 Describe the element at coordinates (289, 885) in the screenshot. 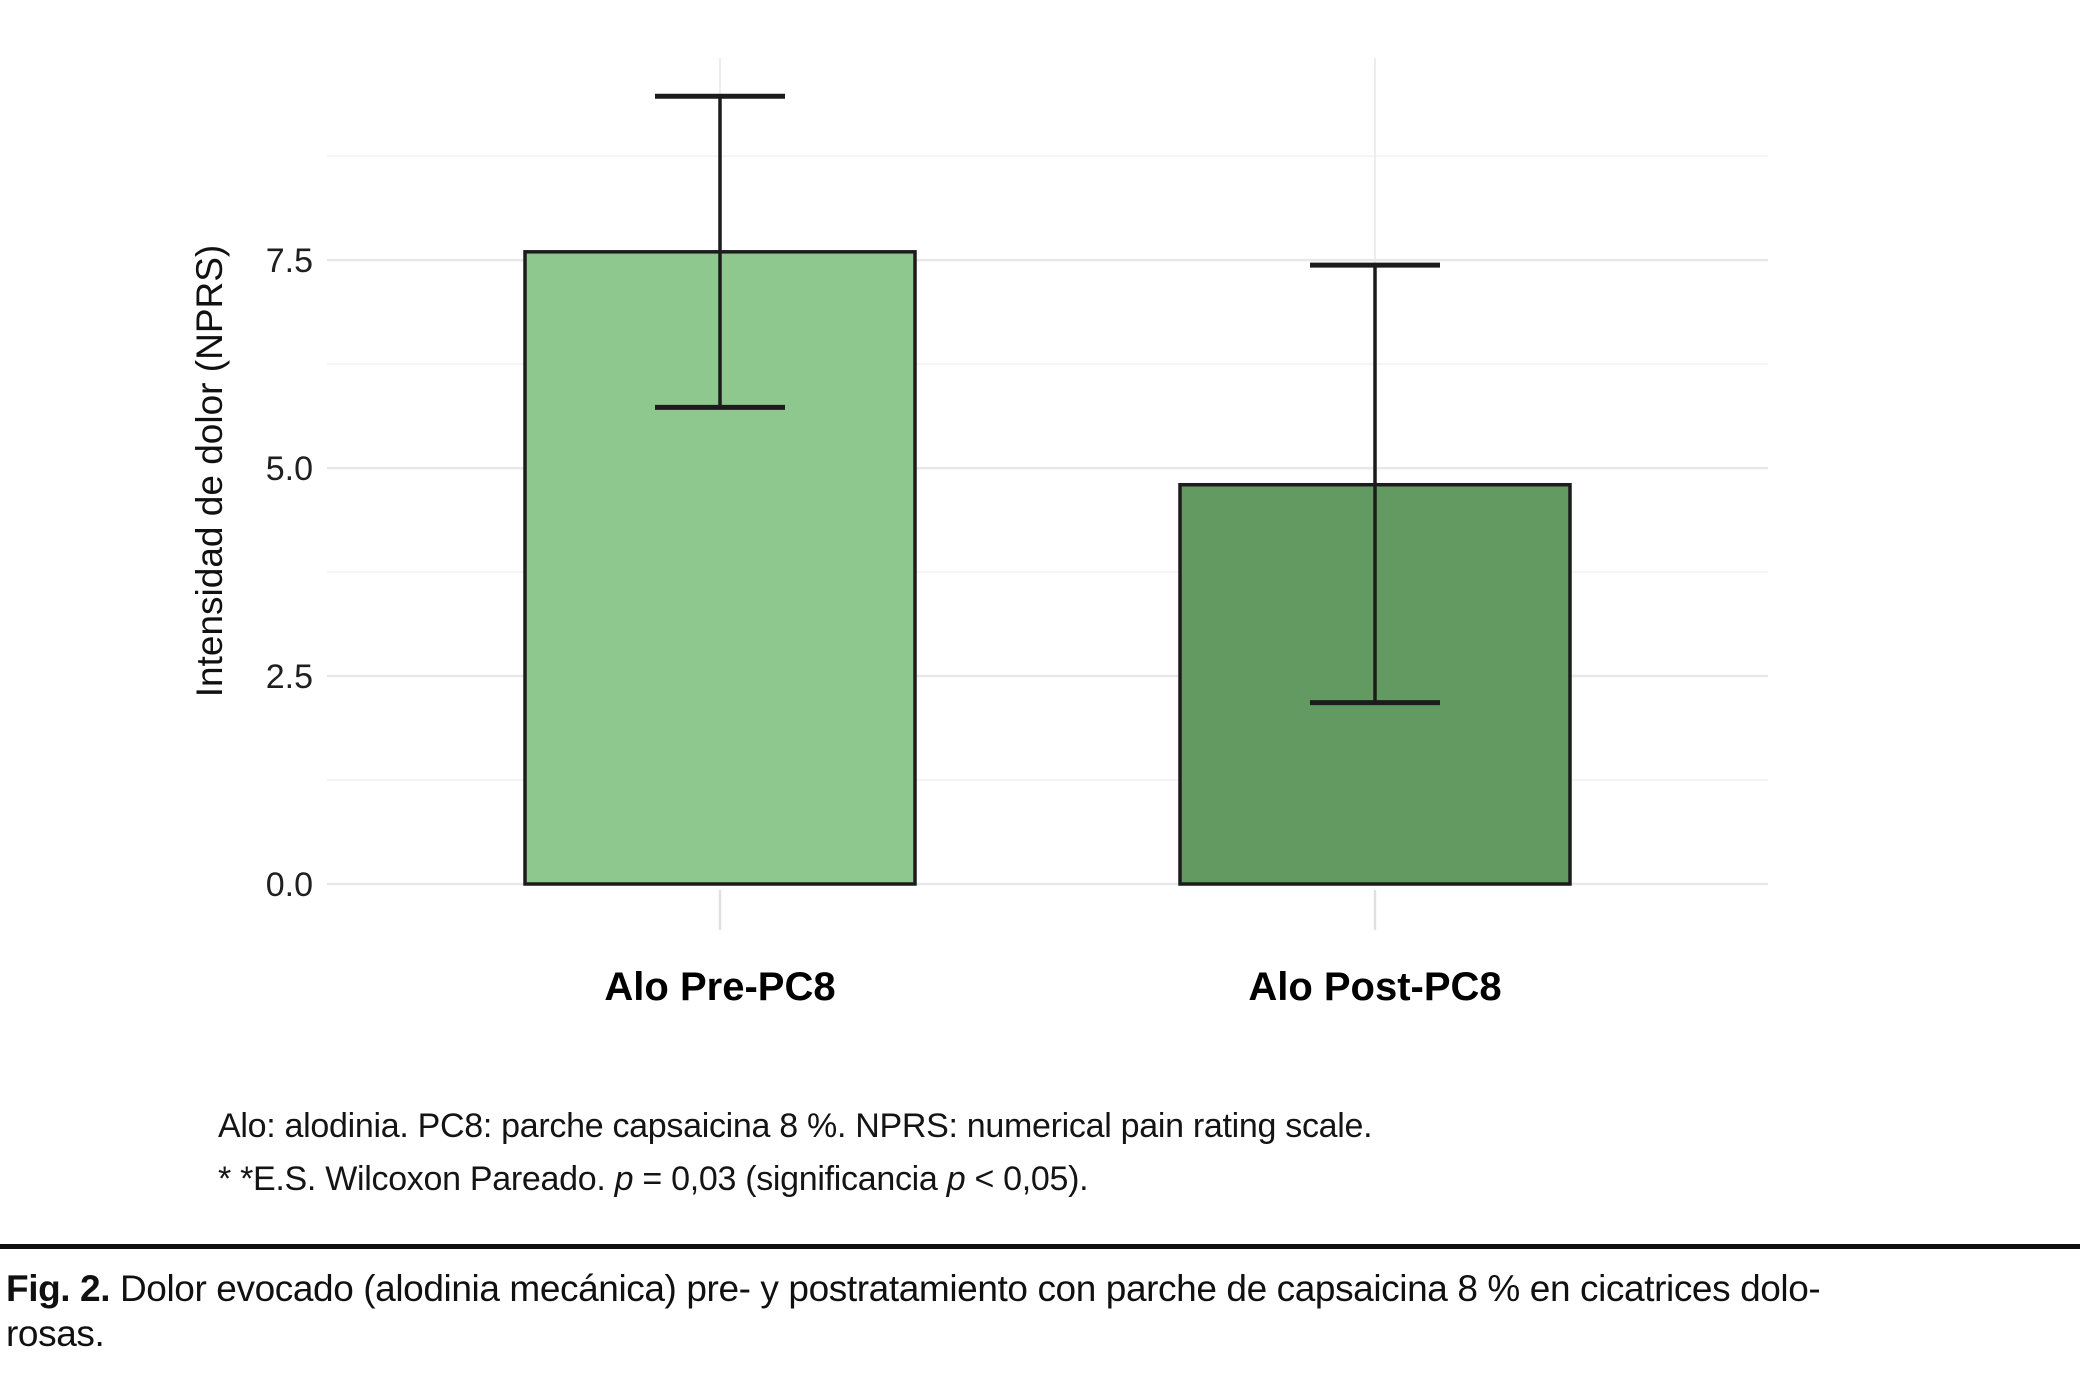

I see `y-tick-label: 0.0` at that location.